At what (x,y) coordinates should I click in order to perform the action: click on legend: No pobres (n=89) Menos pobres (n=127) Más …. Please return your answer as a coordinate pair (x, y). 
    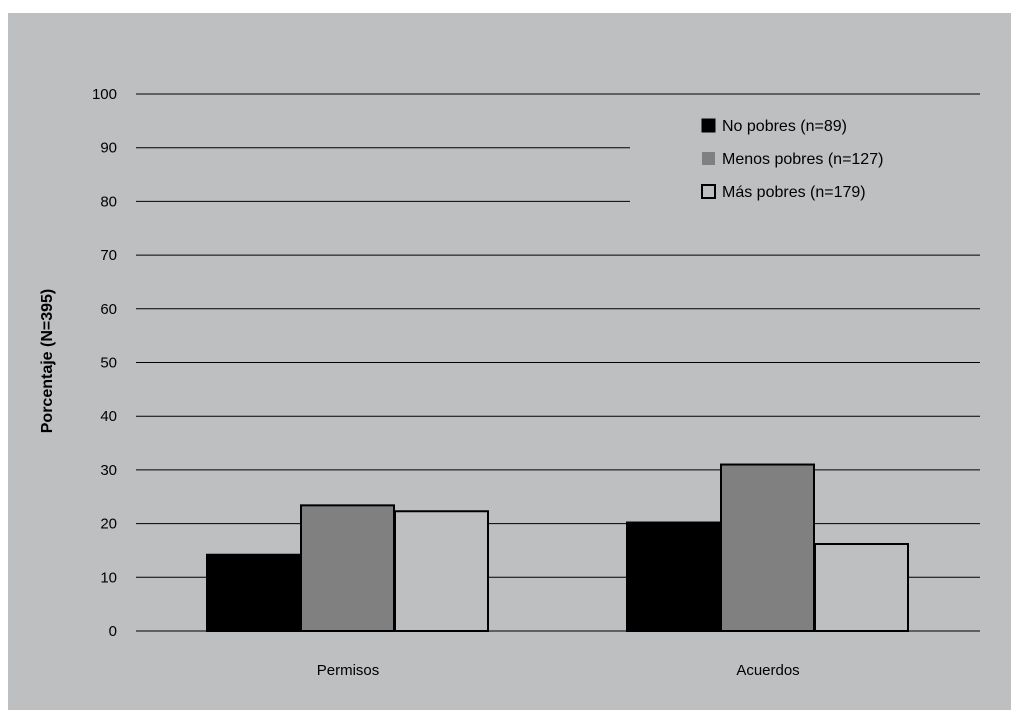
    Looking at the image, I should click on (792, 159).